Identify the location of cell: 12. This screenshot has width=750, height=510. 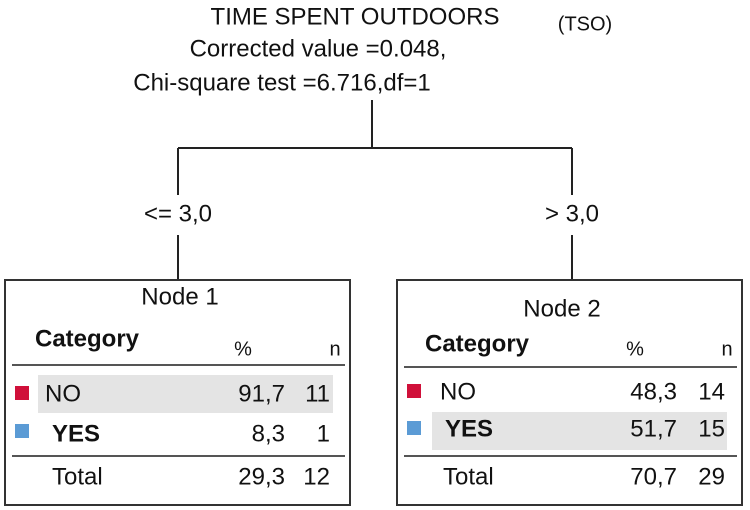
(316, 476).